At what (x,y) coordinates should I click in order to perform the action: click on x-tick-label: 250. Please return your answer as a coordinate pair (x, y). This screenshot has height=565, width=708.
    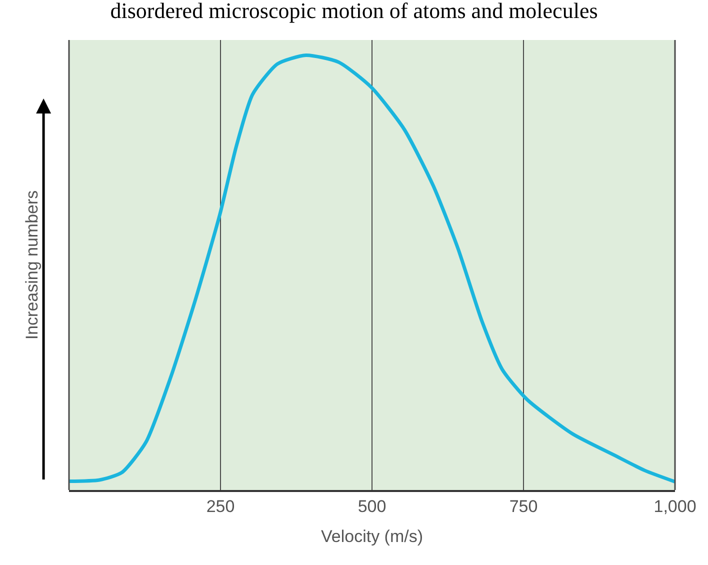
    Looking at the image, I should click on (220, 506).